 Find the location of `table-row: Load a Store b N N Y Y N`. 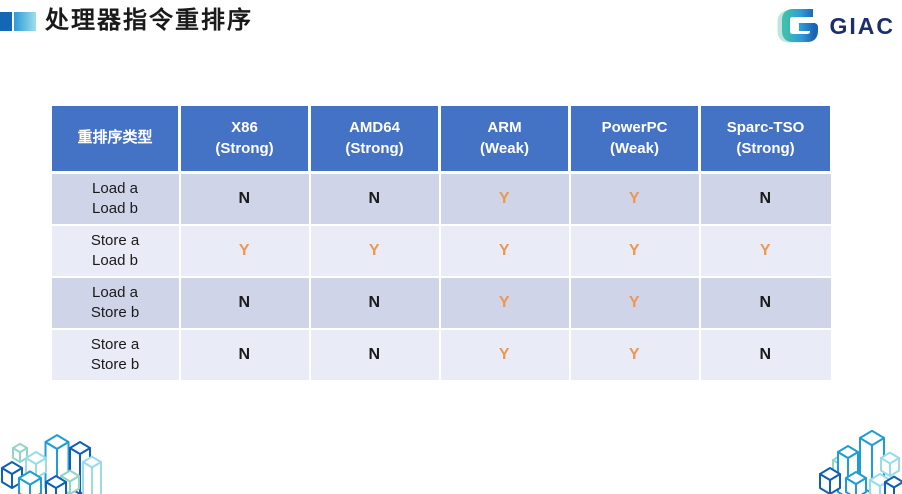

table-row: Load a Store b N N Y Y N is located at coordinates (441, 303).